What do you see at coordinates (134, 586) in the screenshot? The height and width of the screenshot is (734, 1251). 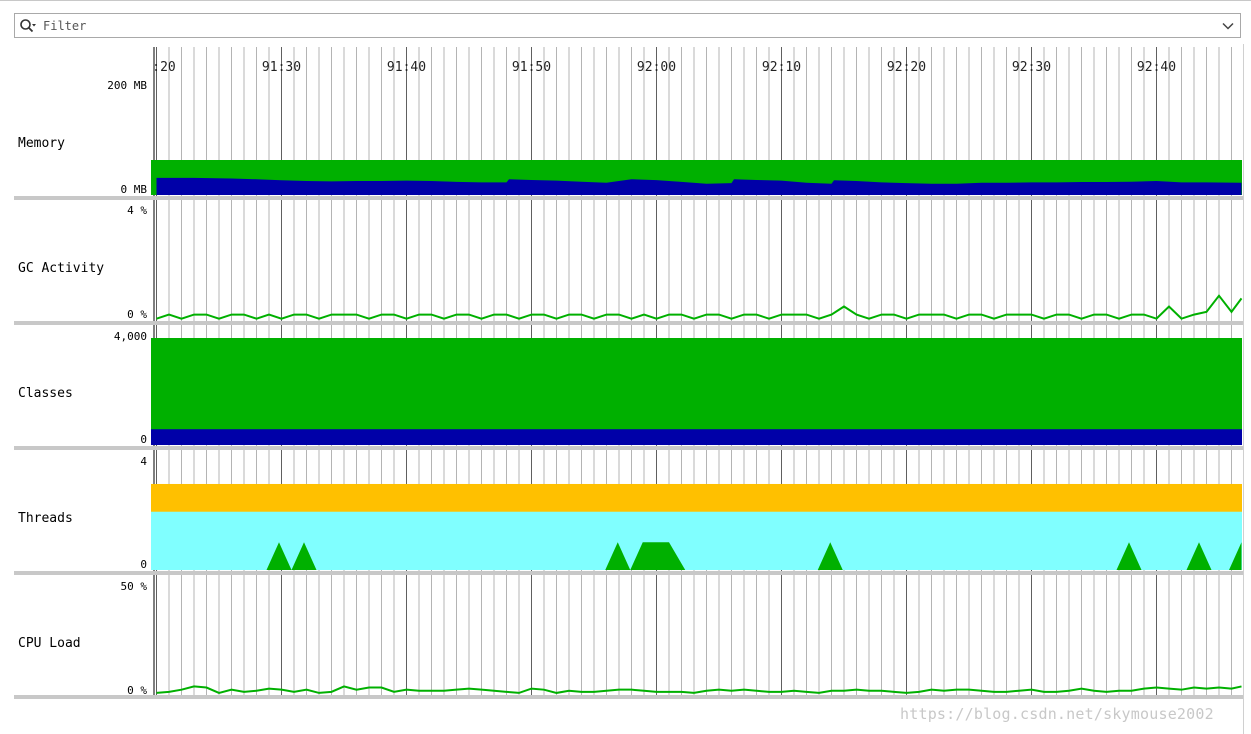 I see `y-max-label: 50 %` at bounding box center [134, 586].